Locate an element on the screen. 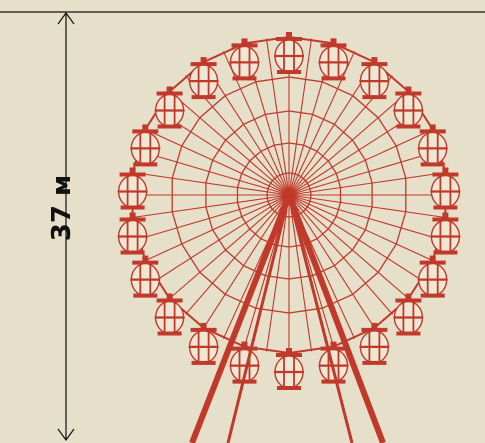 Image resolution: width=485 pixels, height=443 pixels. support-brace-right is located at coordinates (320, 318).